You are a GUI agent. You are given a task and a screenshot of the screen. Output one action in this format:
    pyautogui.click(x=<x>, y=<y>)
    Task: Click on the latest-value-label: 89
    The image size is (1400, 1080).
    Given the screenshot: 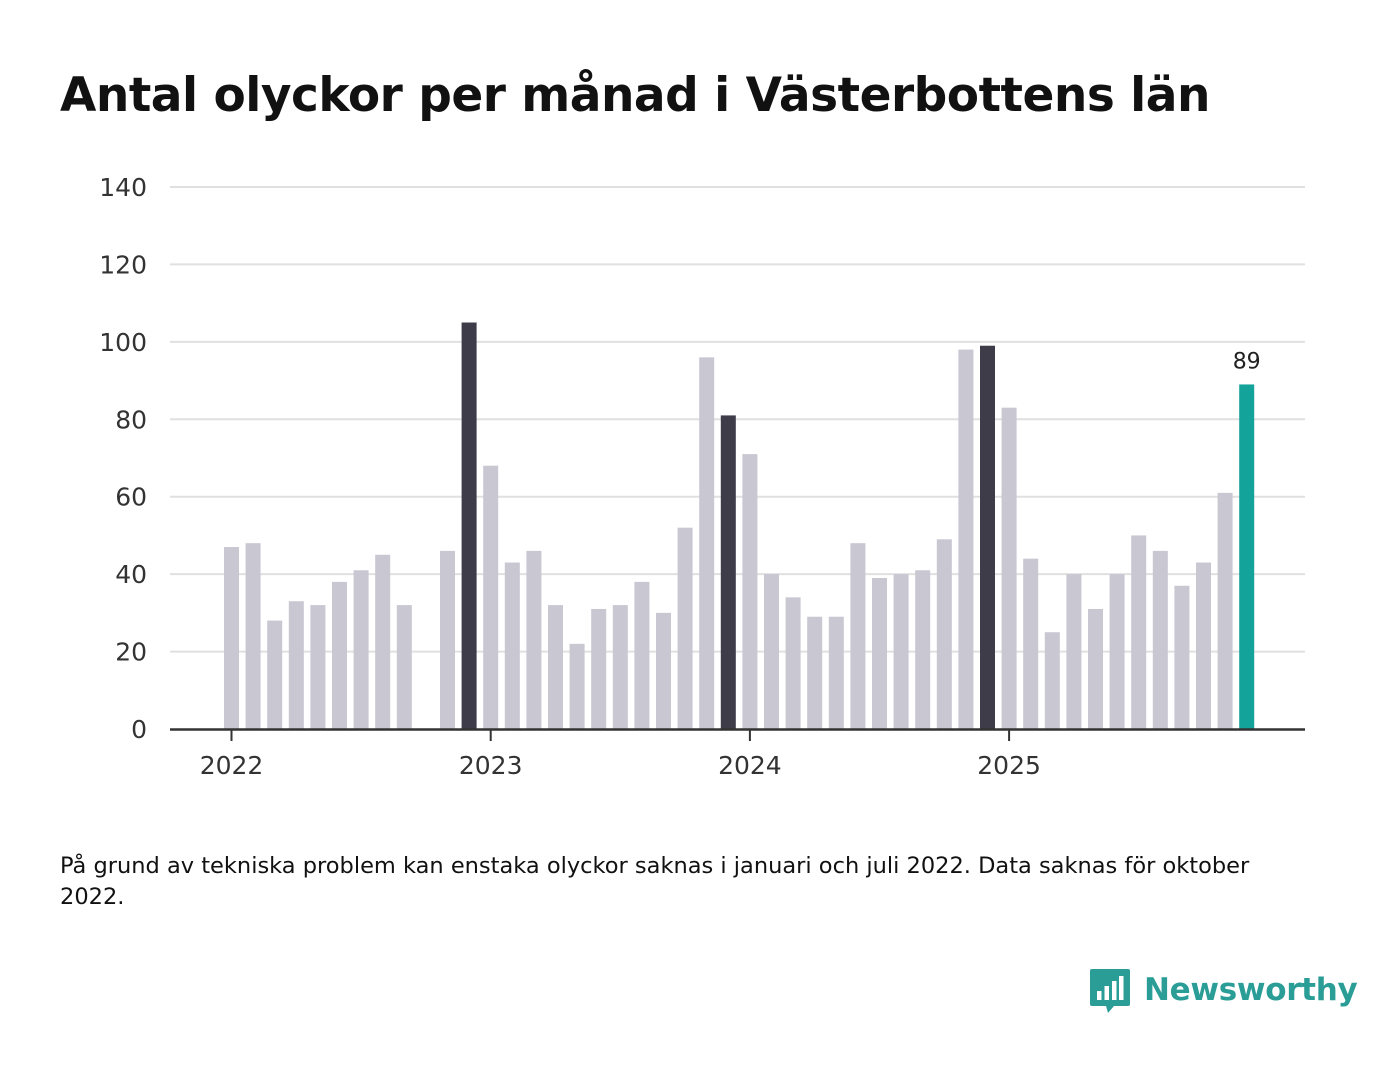 What is the action you would take?
    pyautogui.click(x=1247, y=361)
    